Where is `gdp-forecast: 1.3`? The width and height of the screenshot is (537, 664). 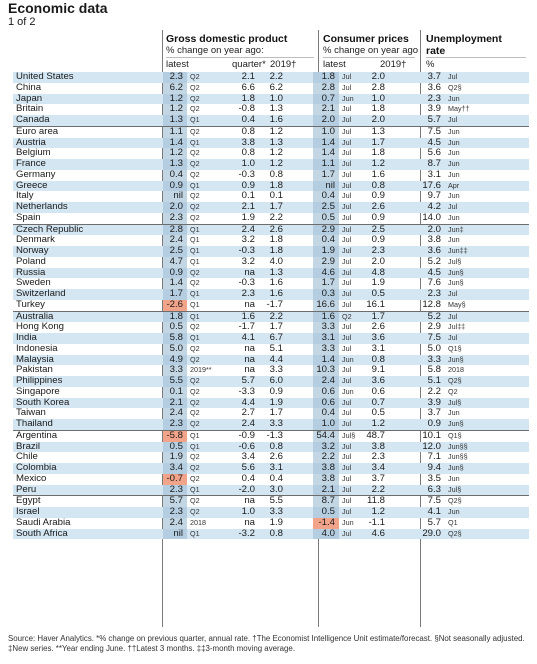
gdp-forecast: 1.3 is located at coordinates (276, 109).